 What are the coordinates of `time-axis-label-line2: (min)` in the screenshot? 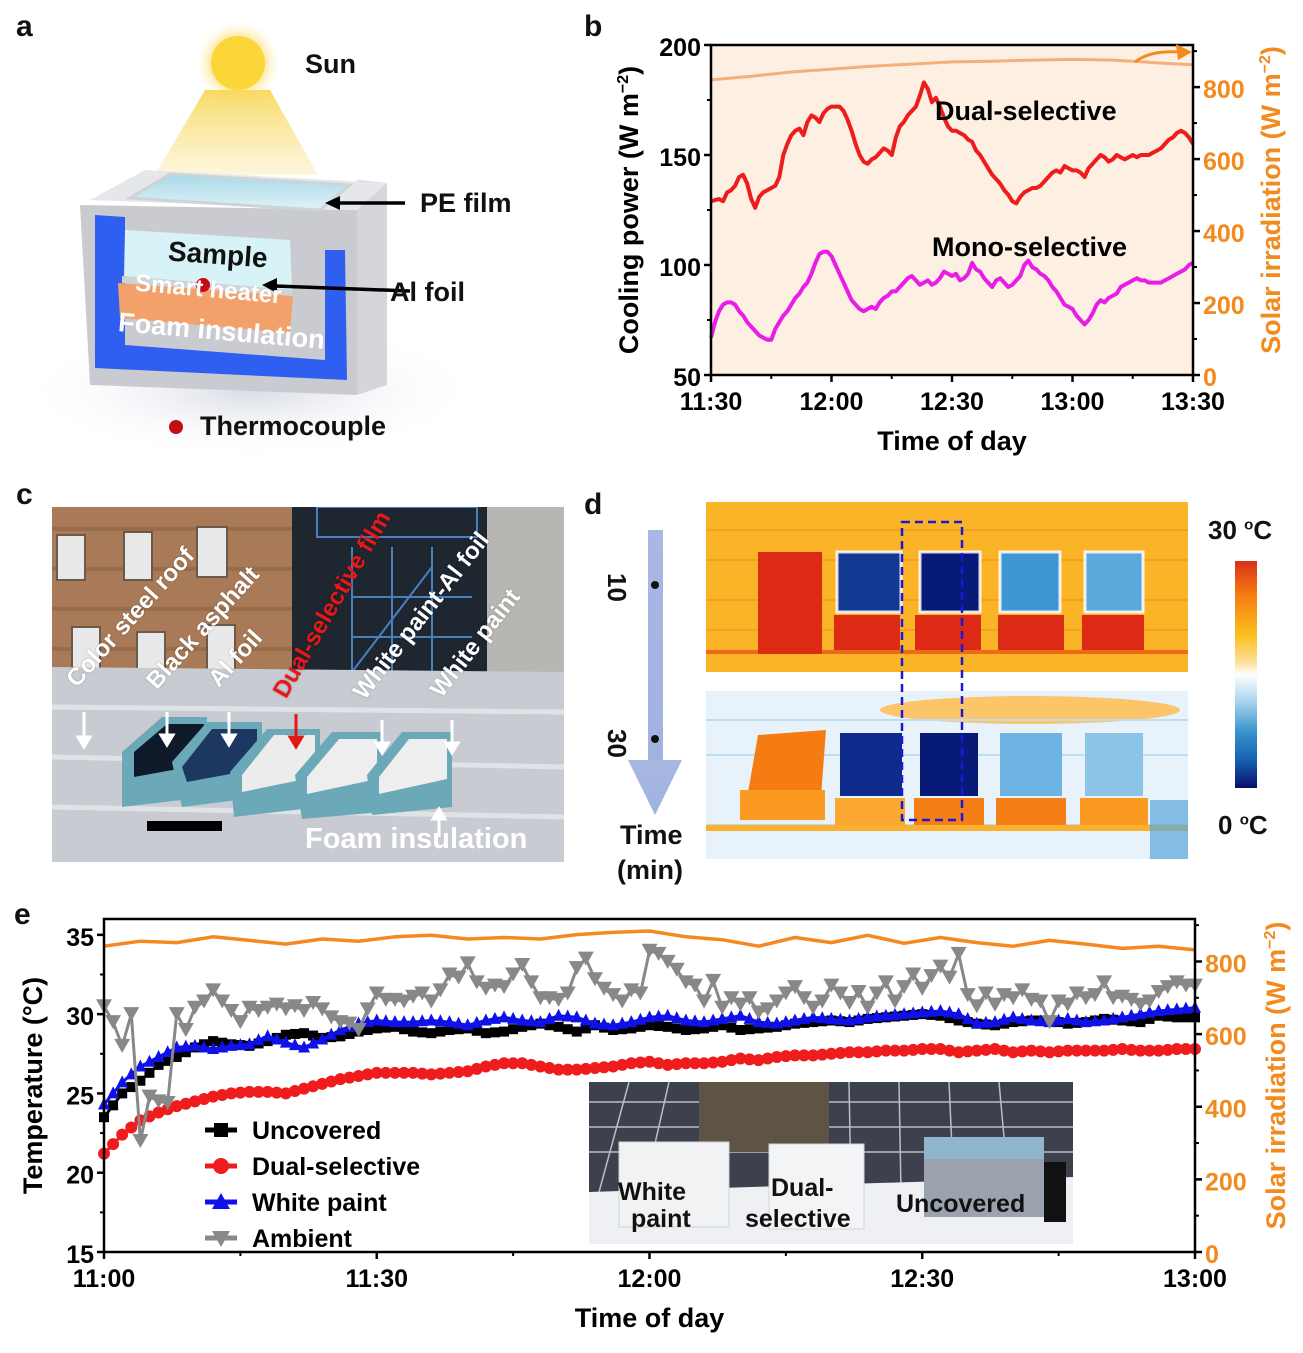 It's located at (650, 870).